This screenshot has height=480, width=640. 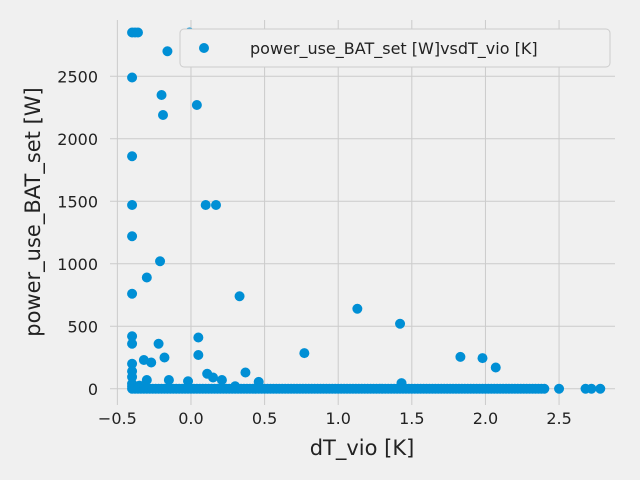 I want to click on x-tick-label: 1.0, so click(x=337, y=418).